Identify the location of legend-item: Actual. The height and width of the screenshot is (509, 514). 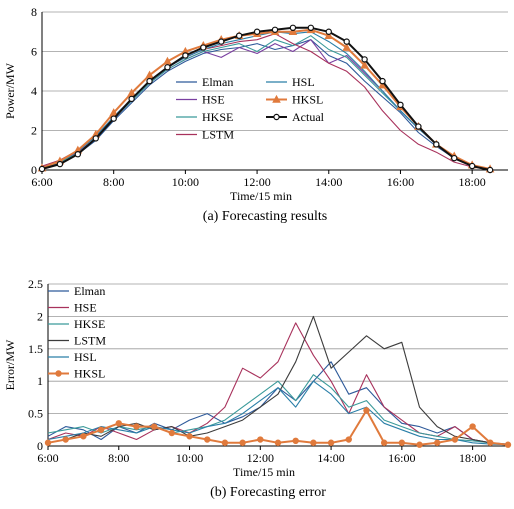
(295, 117).